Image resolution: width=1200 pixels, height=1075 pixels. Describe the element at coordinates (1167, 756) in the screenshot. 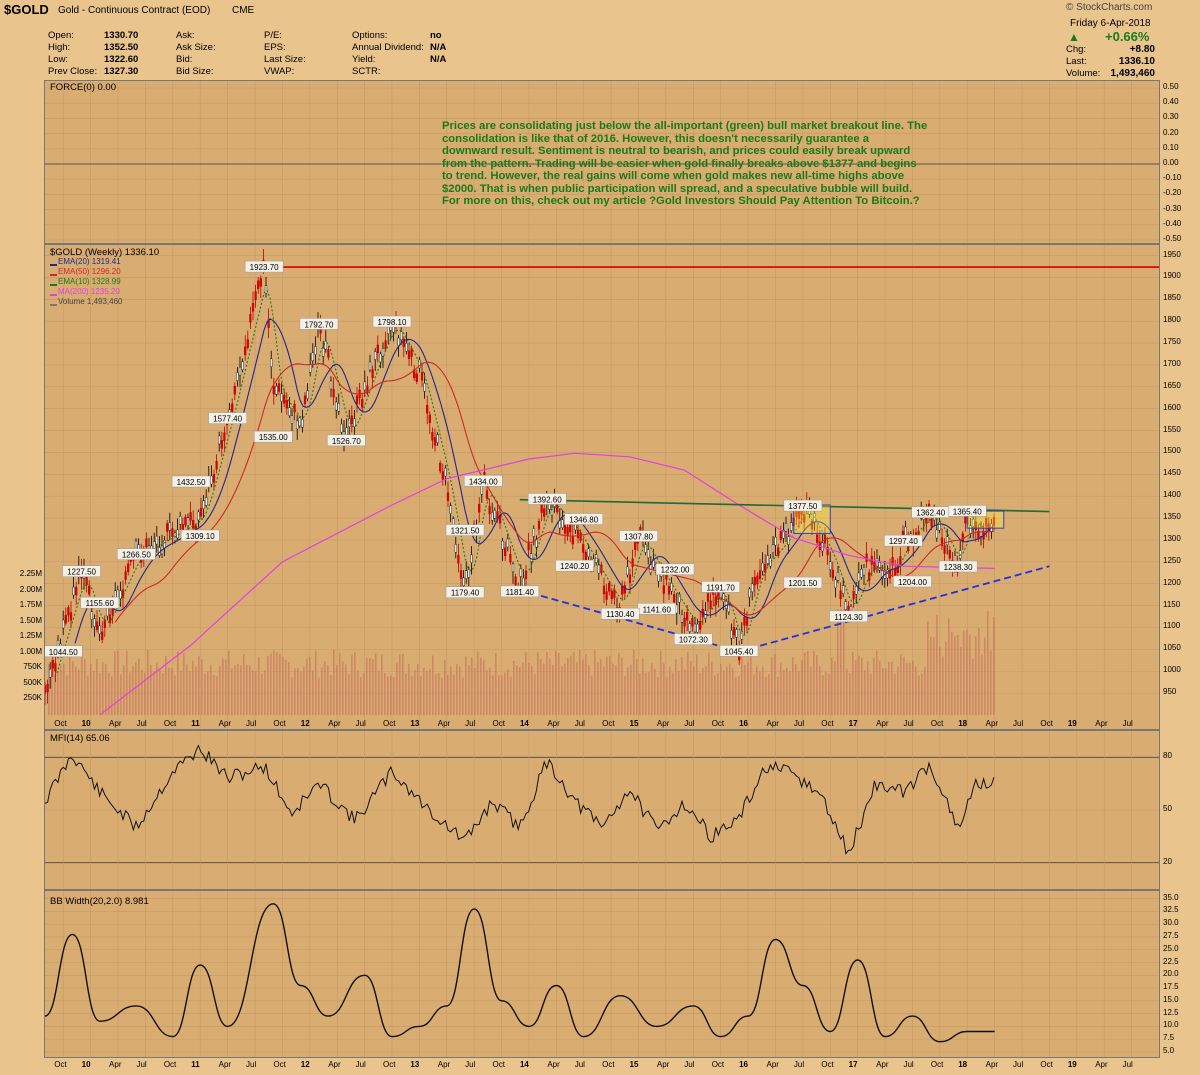

I see `axis-tick-label: 80` at that location.